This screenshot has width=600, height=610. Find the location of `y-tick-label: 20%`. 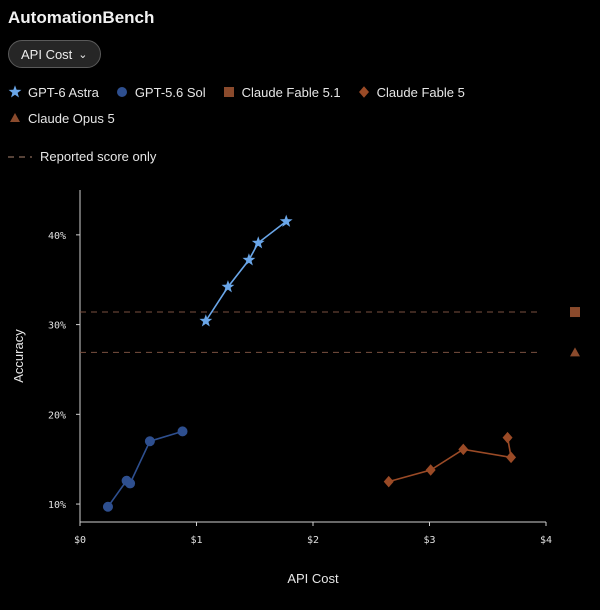

y-tick-label: 20% is located at coordinates (57, 415).